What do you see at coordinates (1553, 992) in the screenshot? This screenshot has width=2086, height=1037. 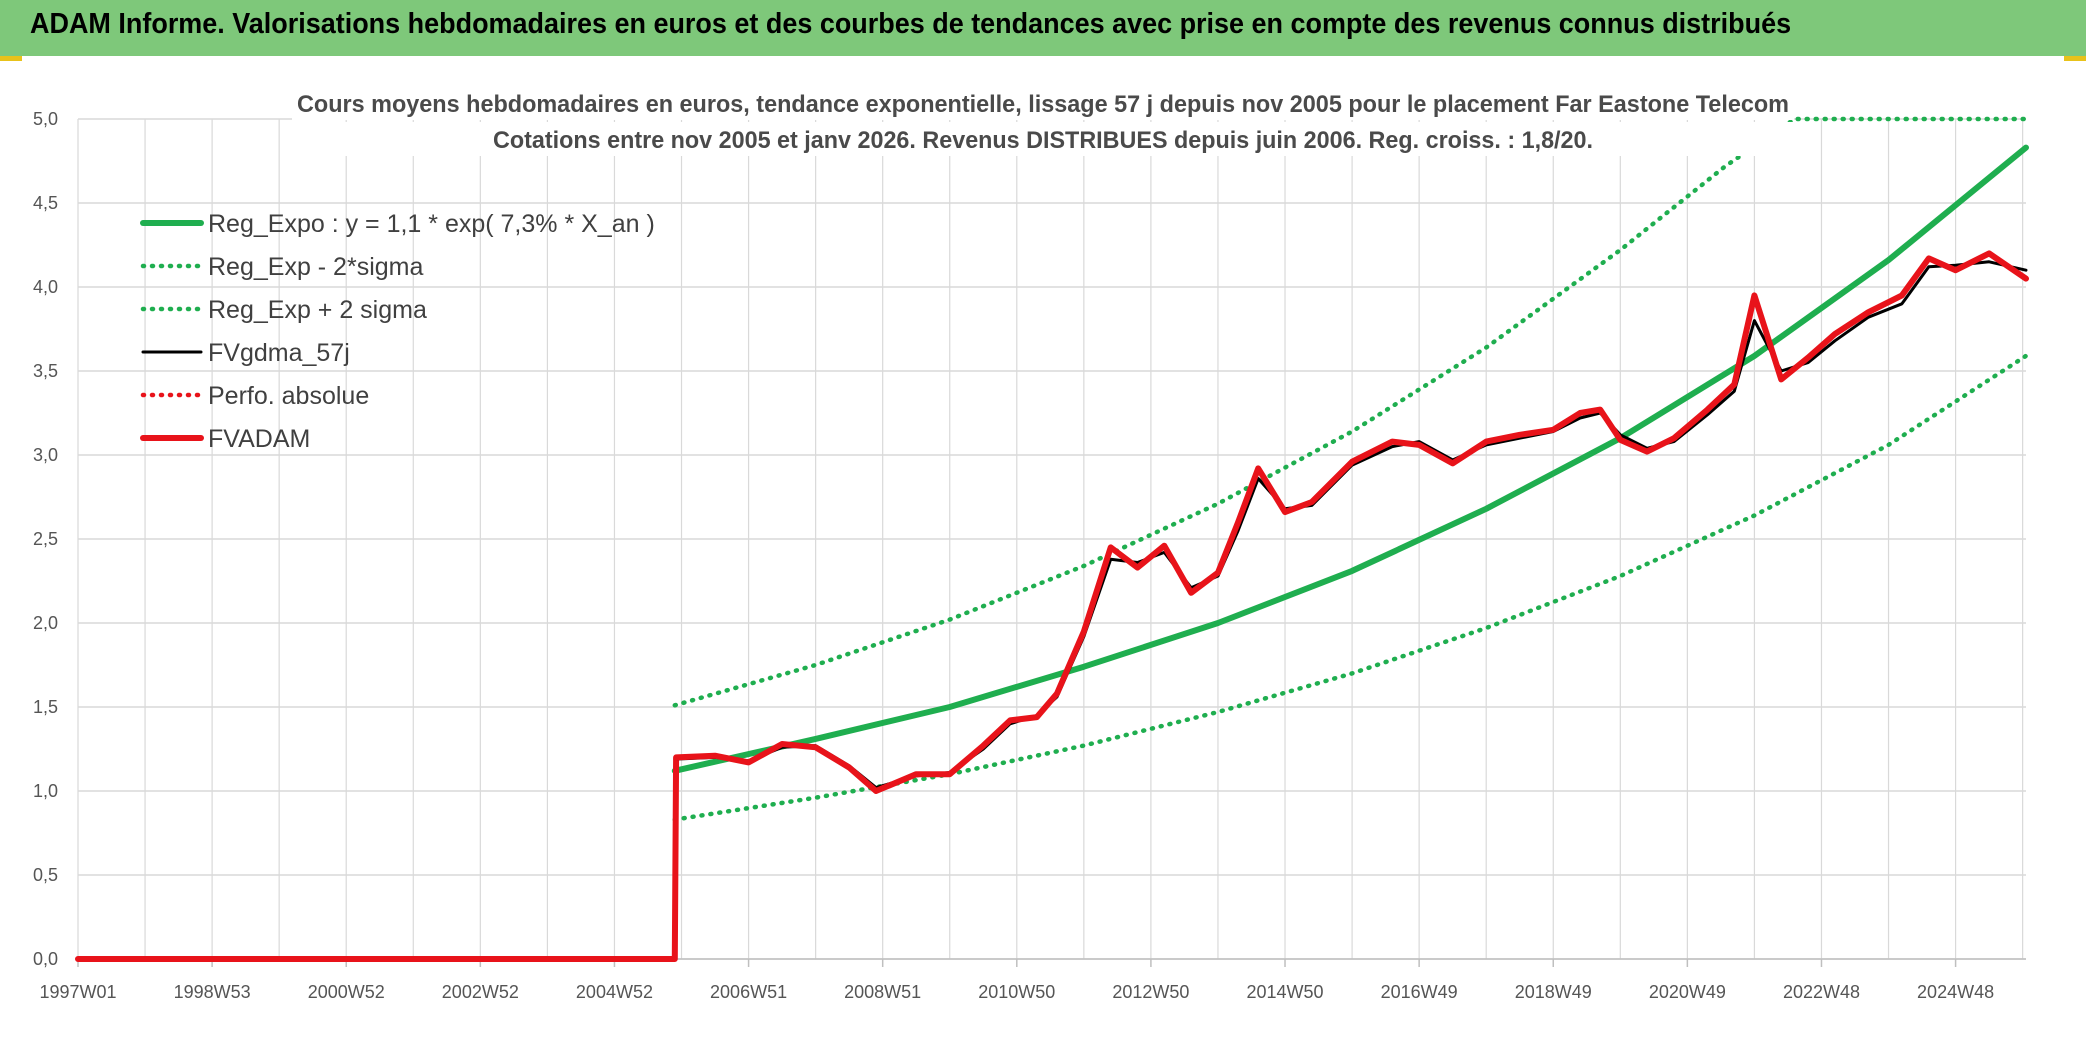 I see `x-tick-label: 2018W49` at bounding box center [1553, 992].